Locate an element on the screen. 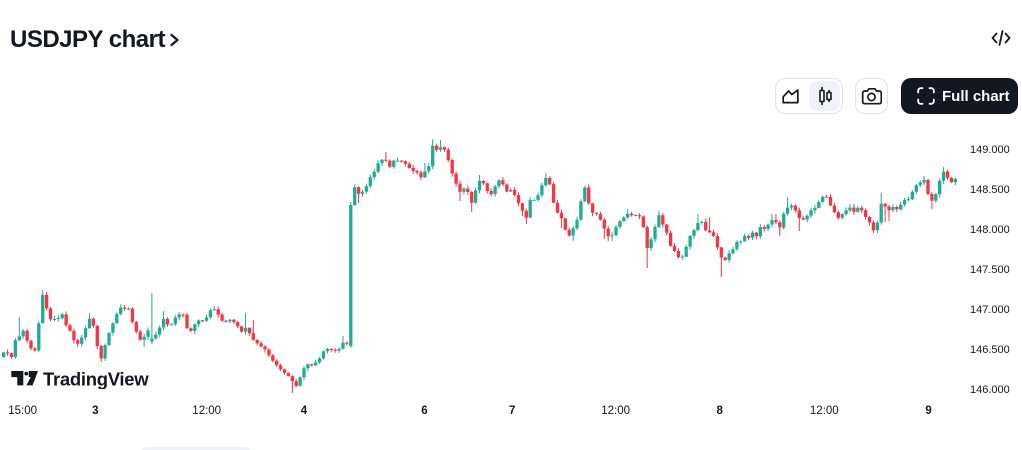  svg-text: 6 is located at coordinates (424, 411).